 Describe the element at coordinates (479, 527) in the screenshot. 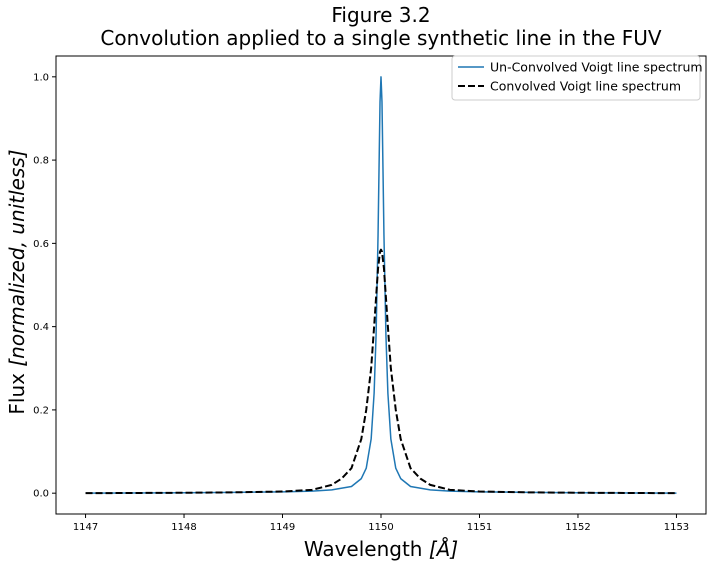

I see `x-tick-label: 1151` at that location.